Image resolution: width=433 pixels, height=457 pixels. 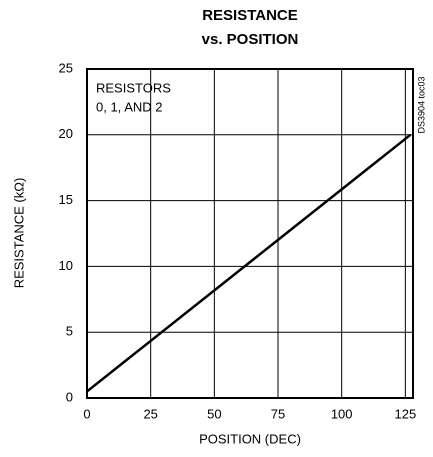 What do you see at coordinates (69, 331) in the screenshot?
I see `y-tick-label: 5` at bounding box center [69, 331].